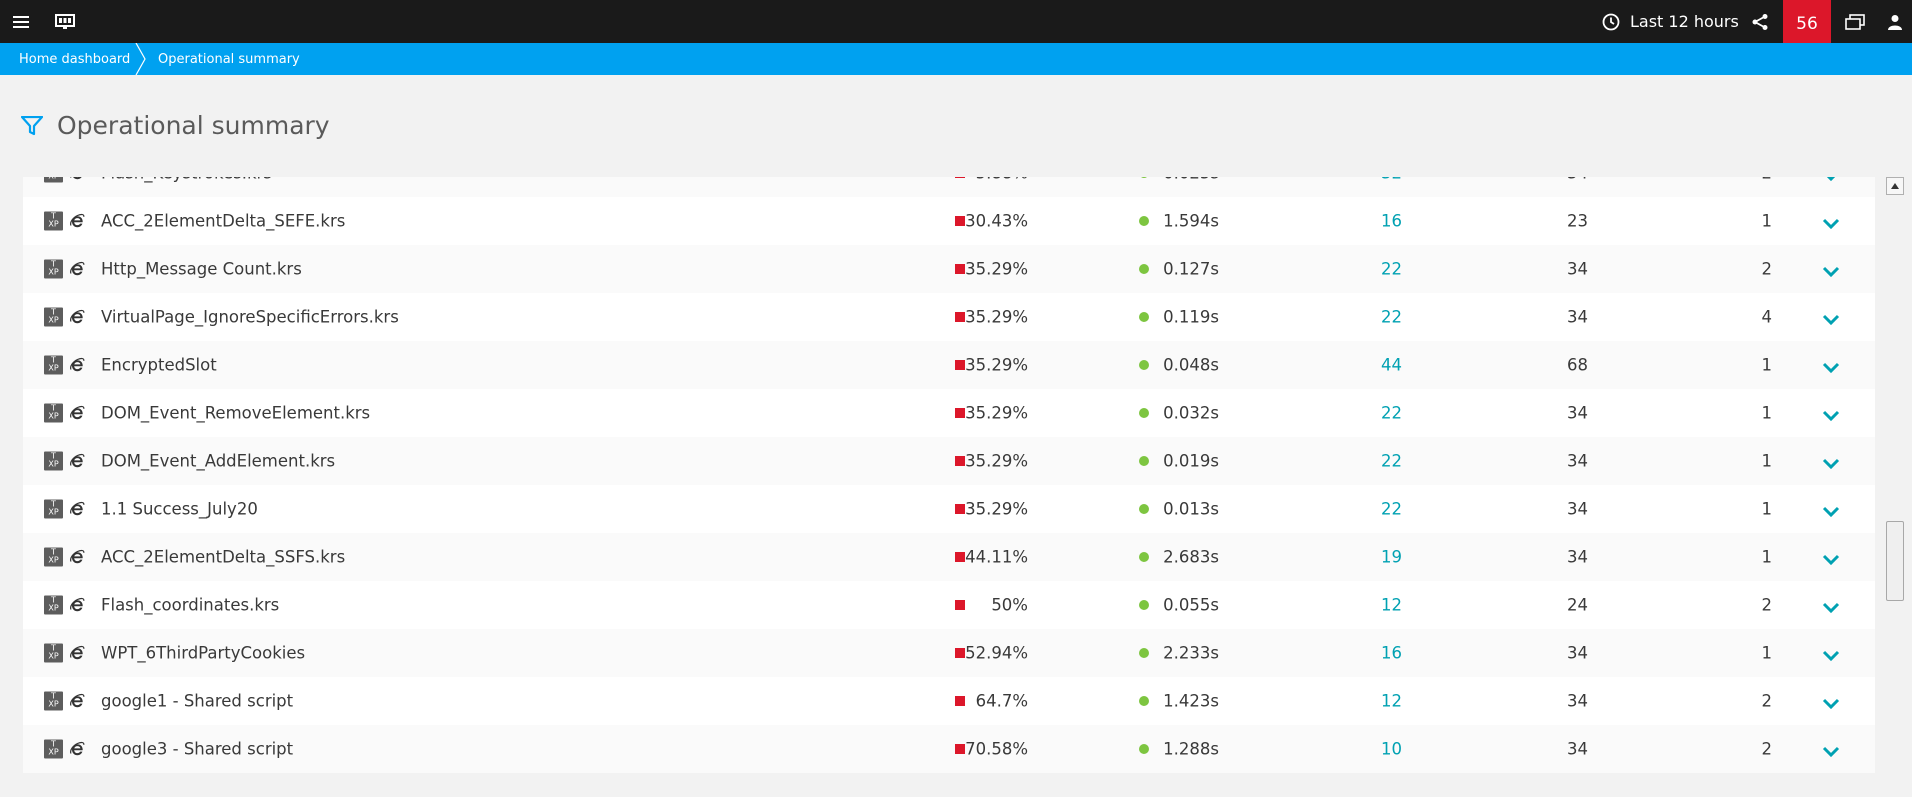 This screenshot has height=797, width=1912. What do you see at coordinates (949, 605) in the screenshot?
I see `table-row: T XP Flash_coordinates.krs 50% 0.055s 12 24 2` at bounding box center [949, 605].